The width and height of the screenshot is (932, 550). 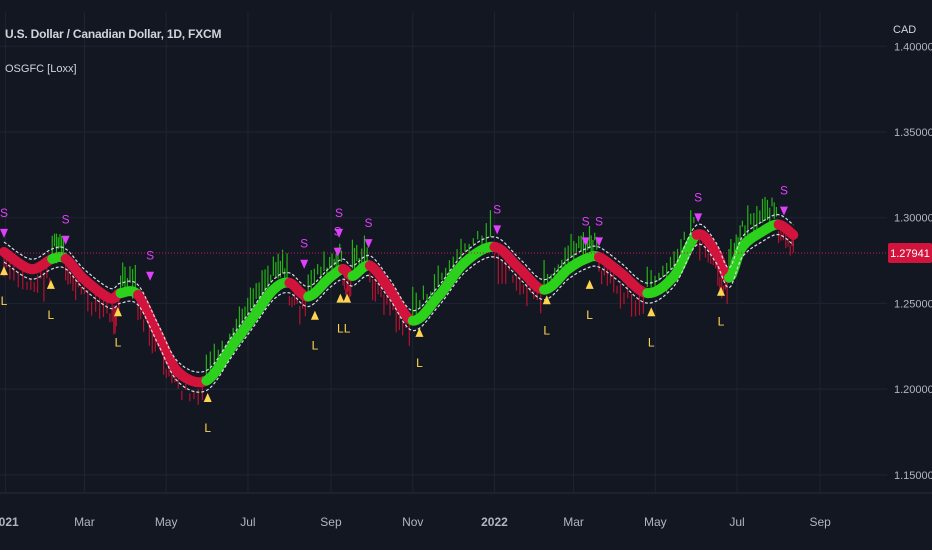 What do you see at coordinates (905, 30) in the screenshot?
I see `currency-label: CAD` at bounding box center [905, 30].